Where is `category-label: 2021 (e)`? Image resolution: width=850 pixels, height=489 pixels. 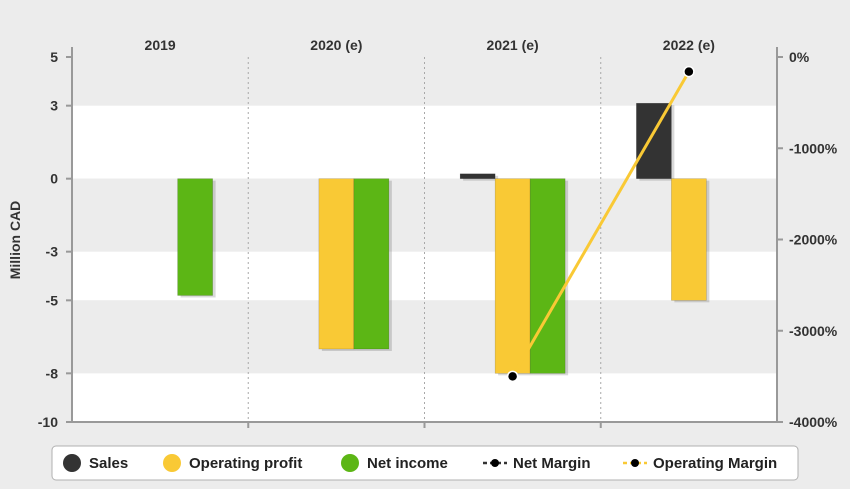
category-label: 2021 (e) is located at coordinates (513, 45).